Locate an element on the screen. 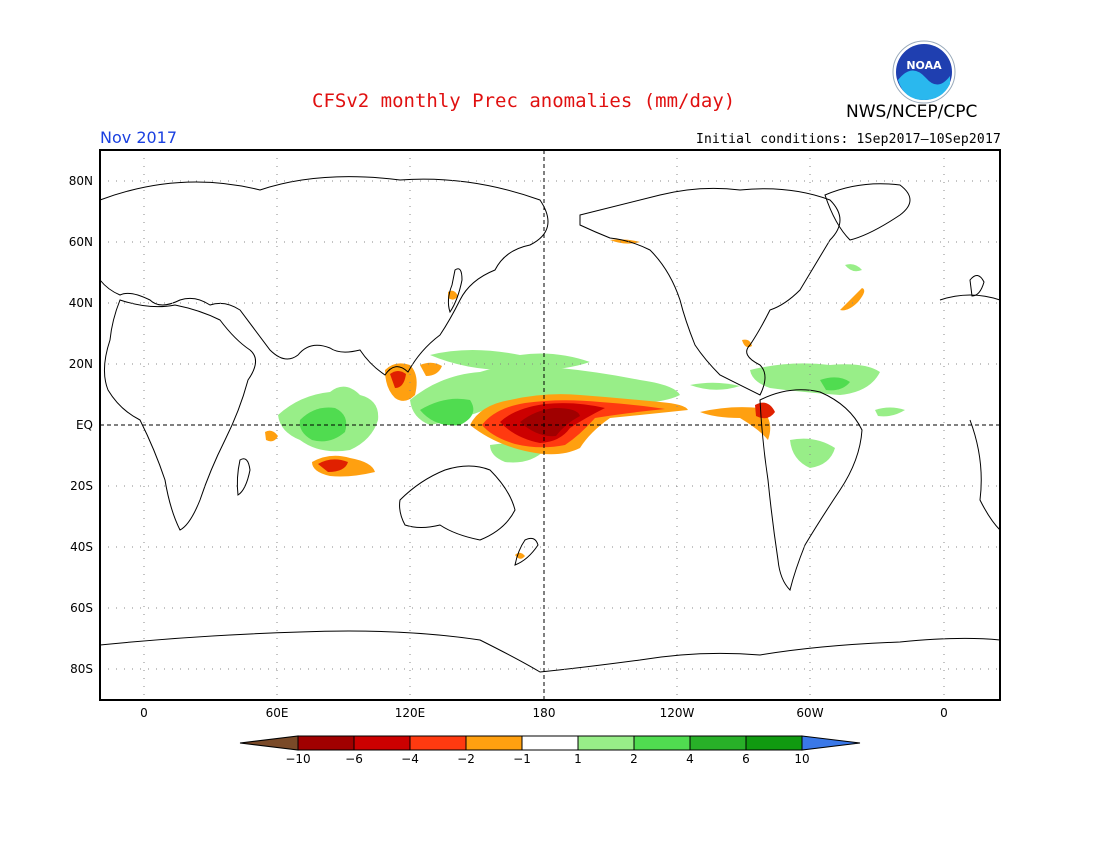 Image resolution: width=1100 pixels, height=850 pixels. lat-label: 20S is located at coordinates (81, 486).